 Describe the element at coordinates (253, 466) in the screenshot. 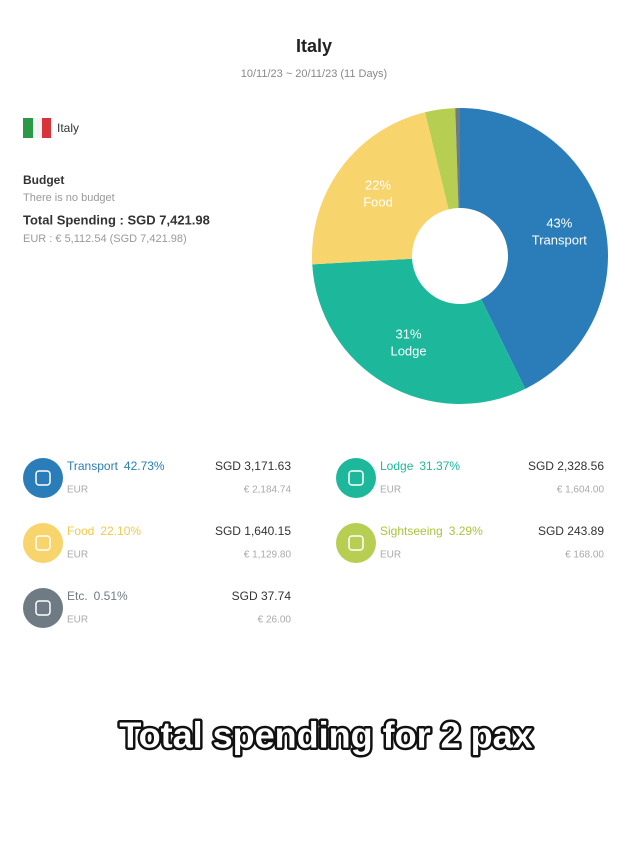

I see `category-amount: SGD 3,171.63` at that location.